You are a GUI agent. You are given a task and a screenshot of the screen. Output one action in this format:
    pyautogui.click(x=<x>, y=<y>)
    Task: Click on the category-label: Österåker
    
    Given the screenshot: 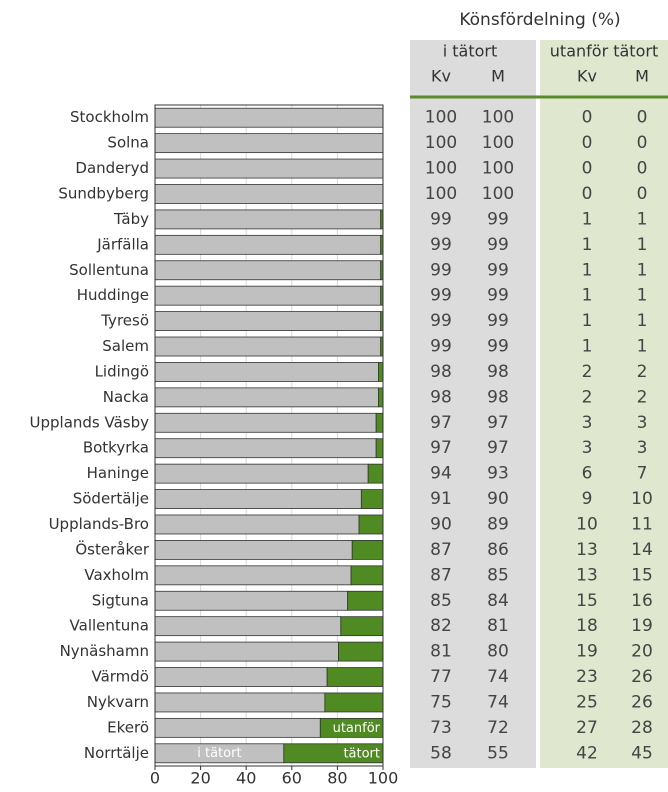 What is the action you would take?
    pyautogui.click(x=112, y=548)
    